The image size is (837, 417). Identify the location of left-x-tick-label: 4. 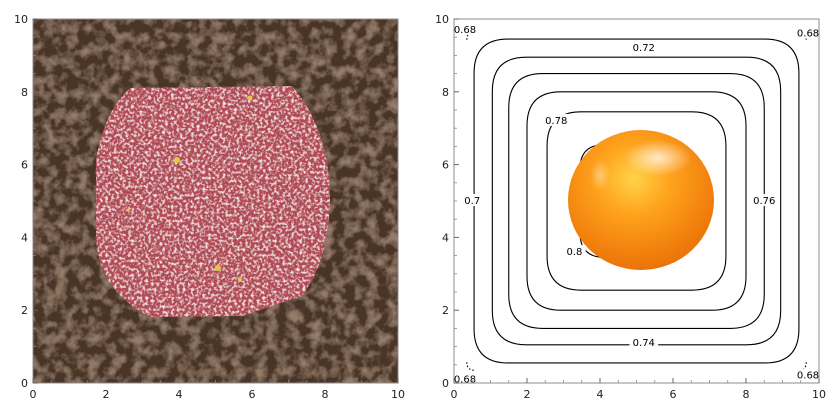
(179, 394).